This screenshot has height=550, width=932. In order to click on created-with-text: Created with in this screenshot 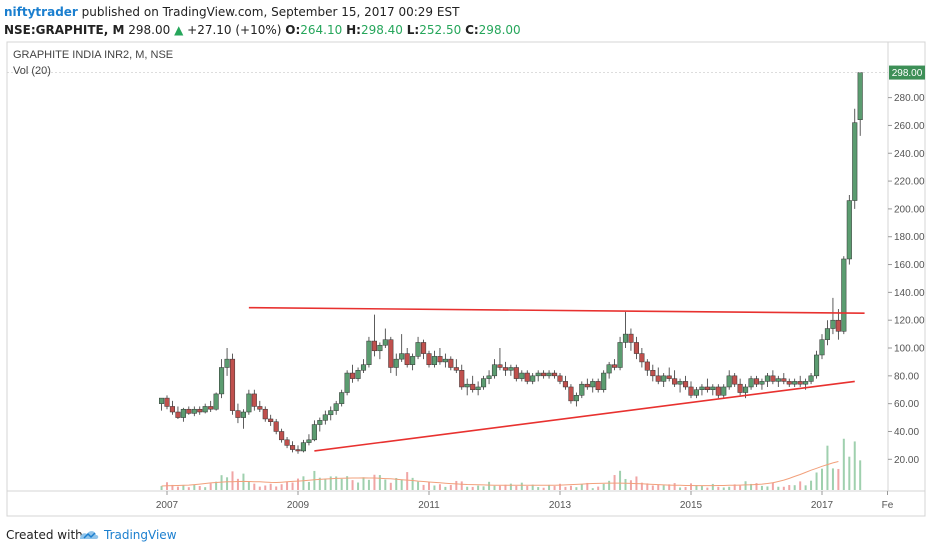, I will do `click(44, 535)`.